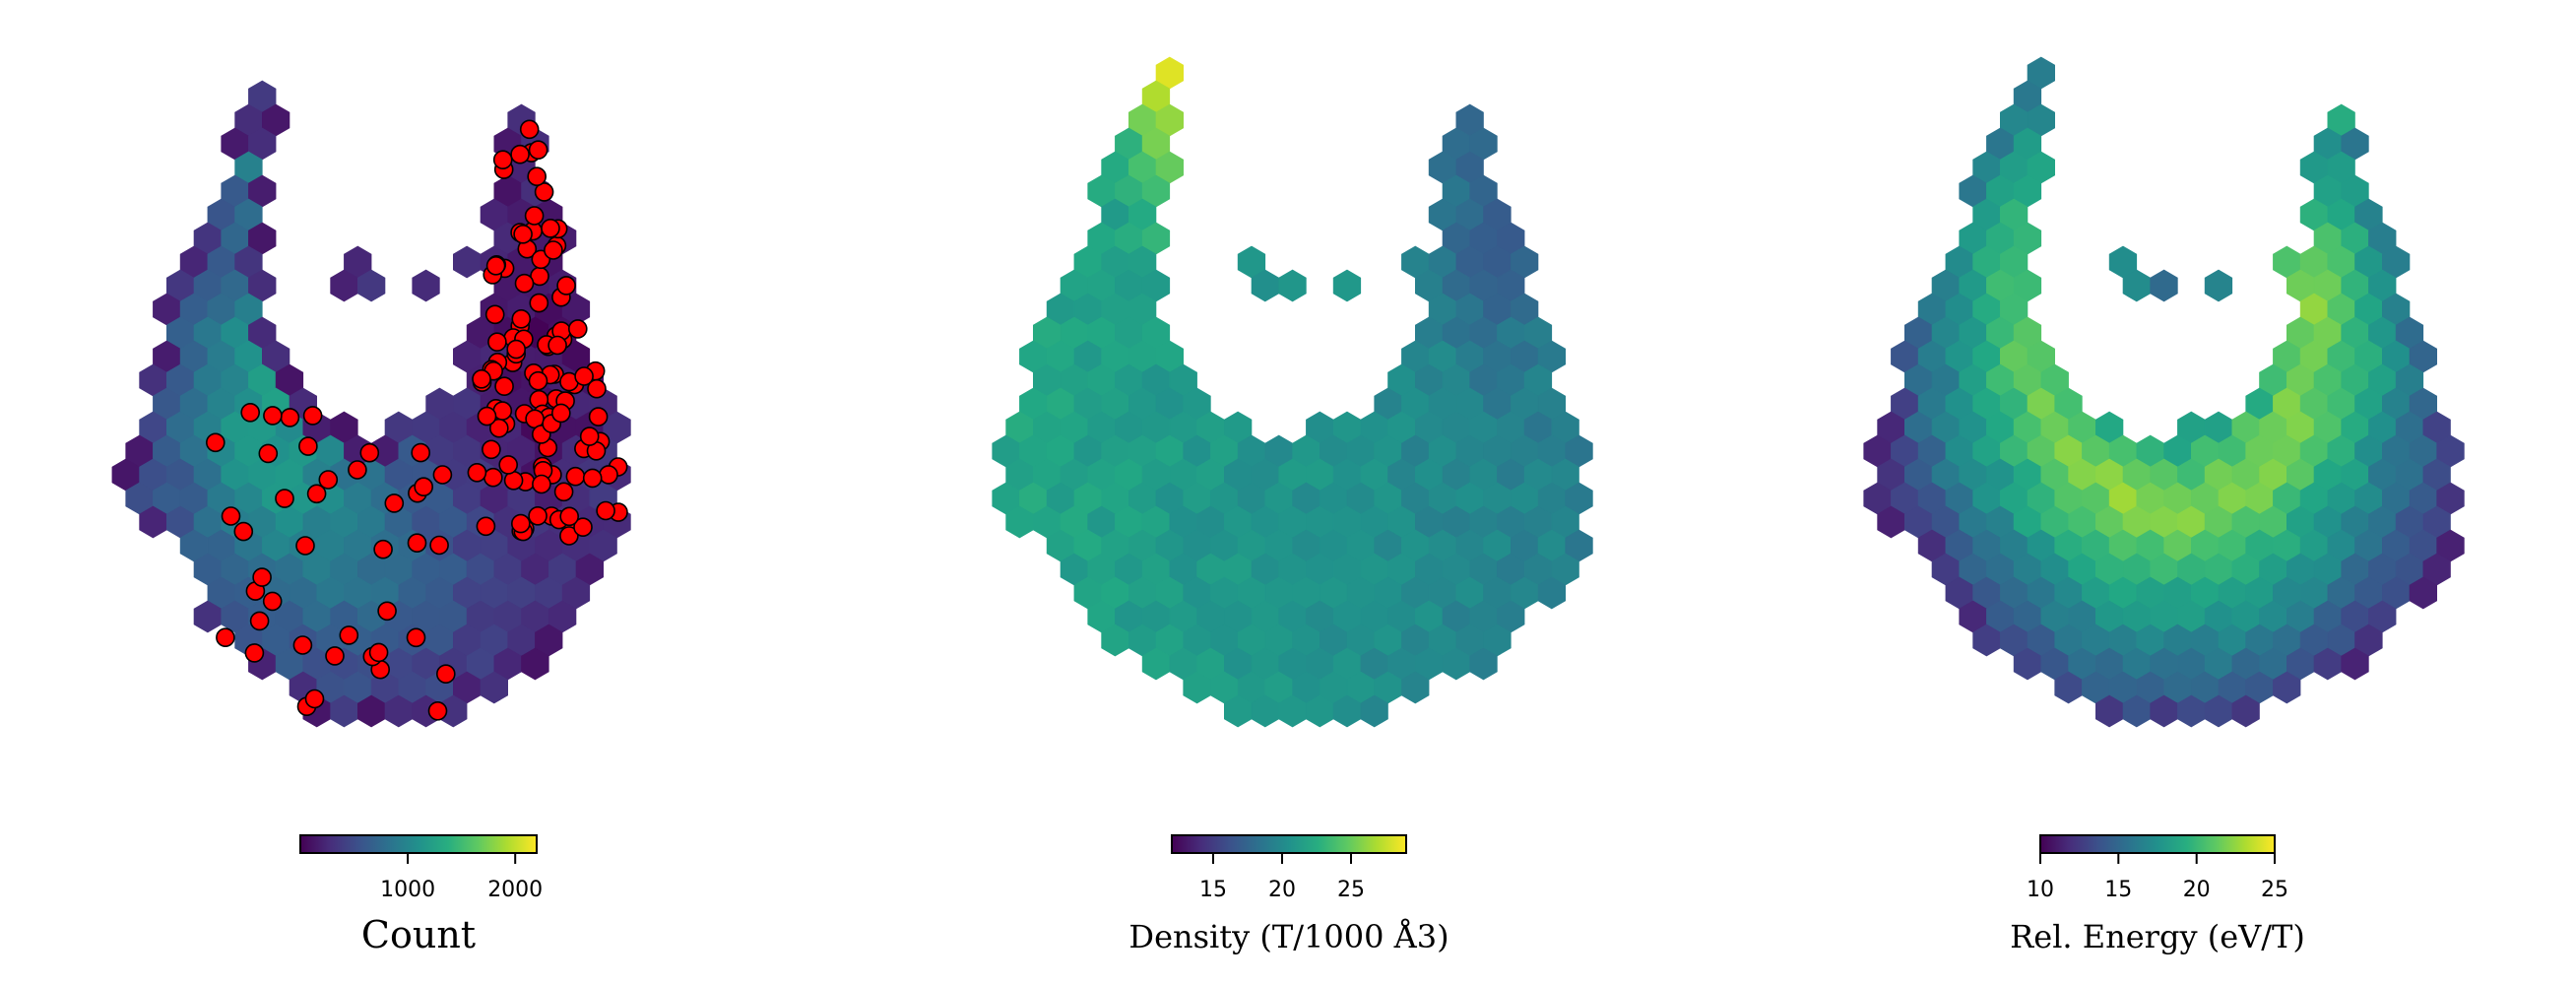  What do you see at coordinates (2157, 877) in the screenshot?
I see `colorbar-energy-ticks: 10 15 20 25` at bounding box center [2157, 877].